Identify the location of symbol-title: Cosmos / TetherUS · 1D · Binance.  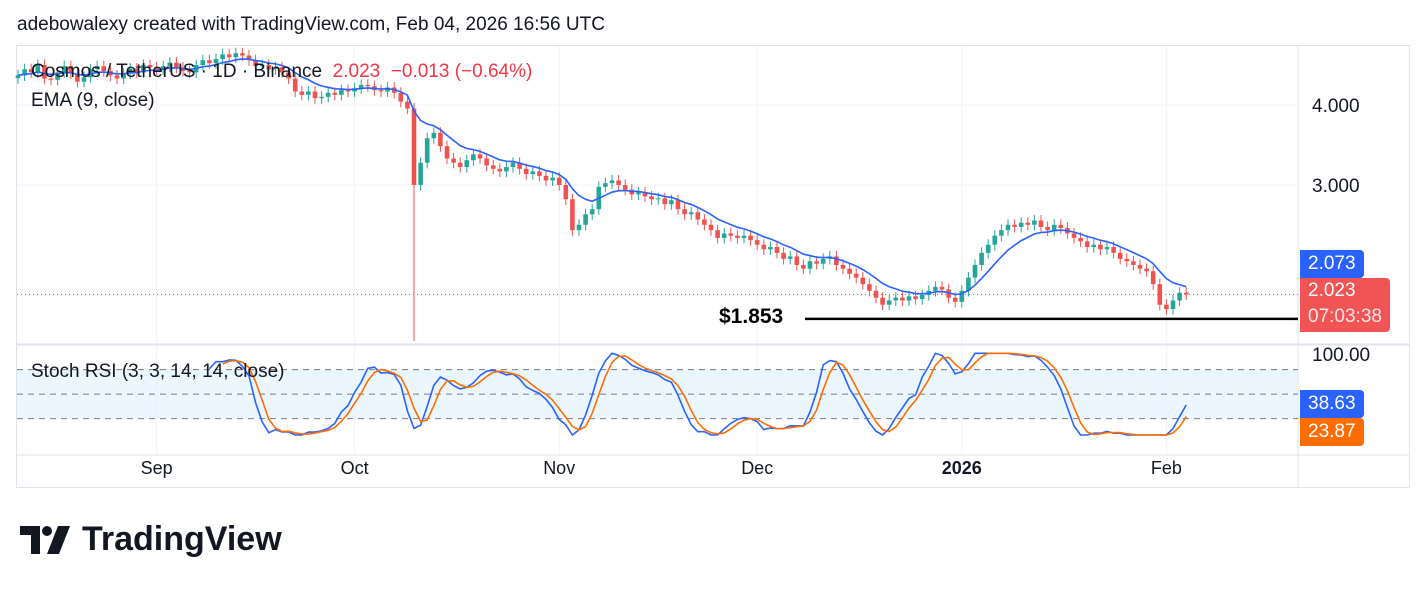
(177, 71).